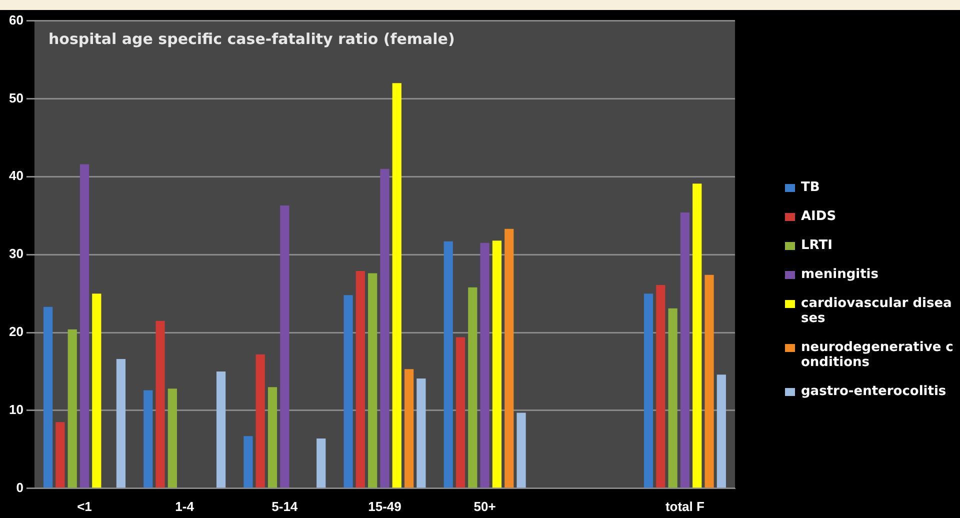 The height and width of the screenshot is (518, 960). What do you see at coordinates (385, 506) in the screenshot?
I see `x-tick-label: 15-49` at bounding box center [385, 506].